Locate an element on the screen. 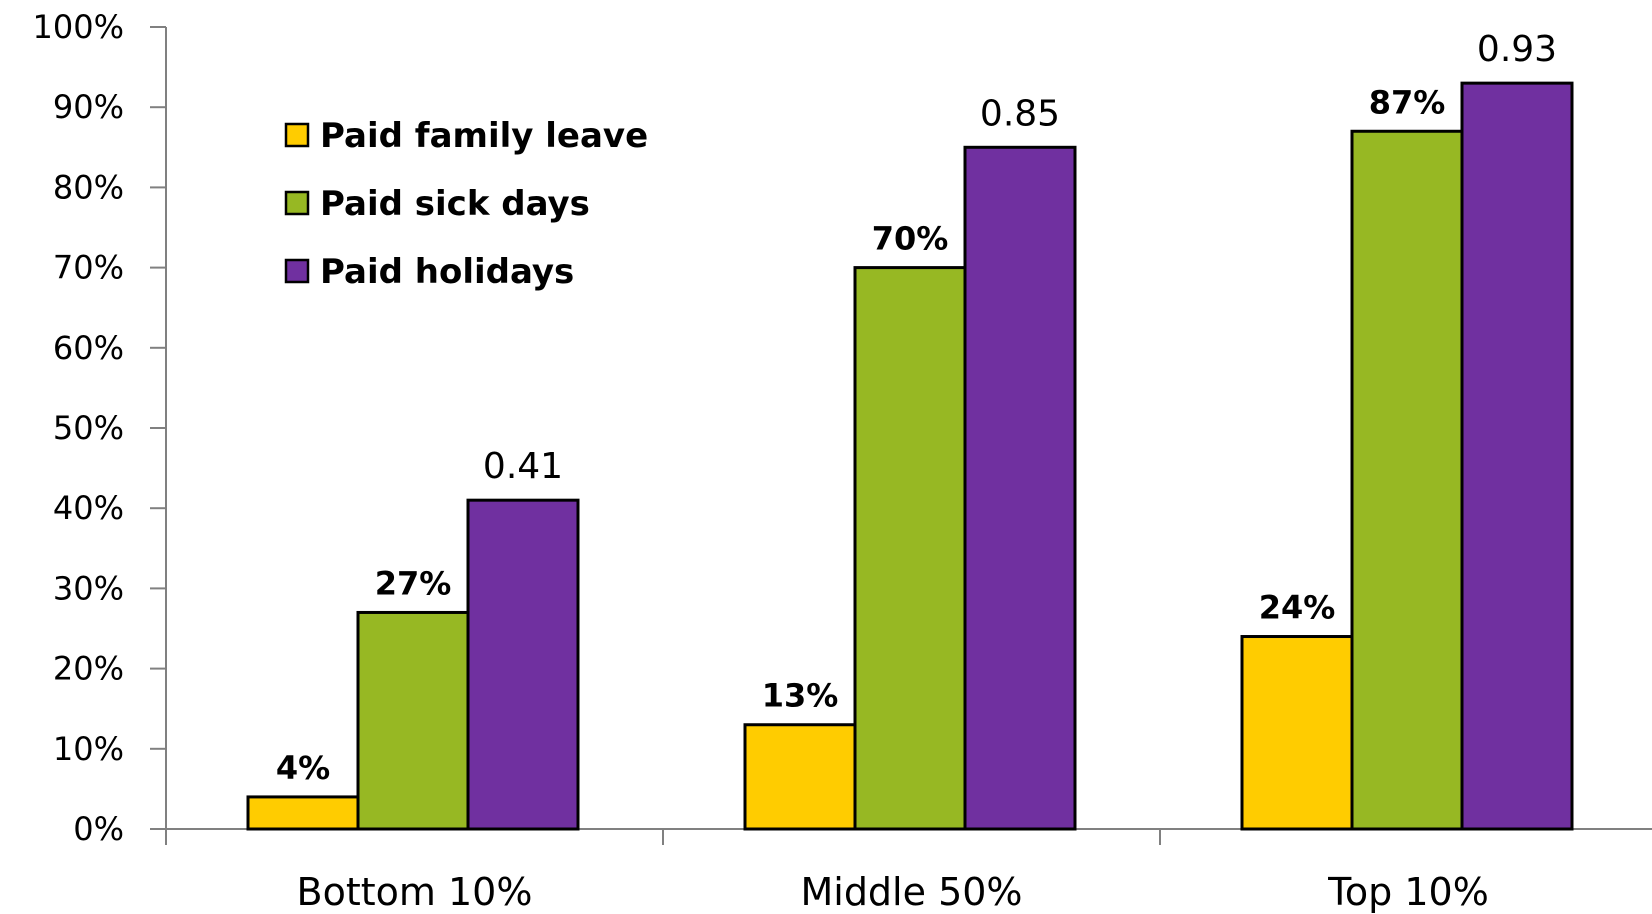 This screenshot has height=914, width=1652. data-label: 27% is located at coordinates (413, 583).